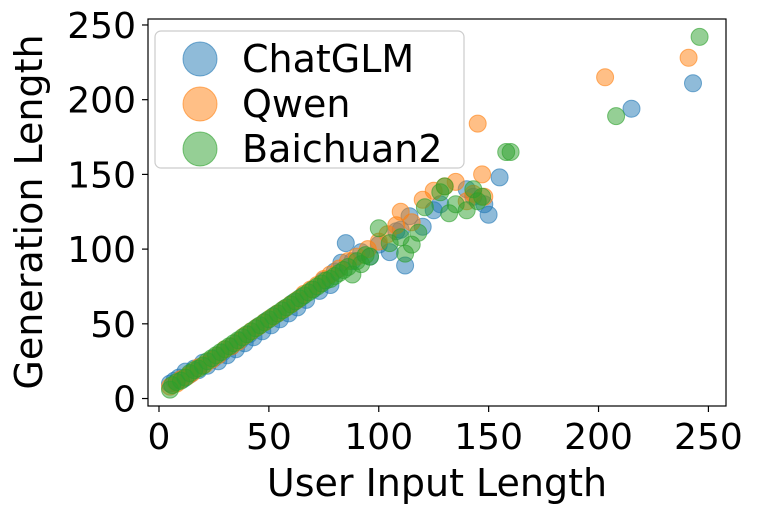  What do you see at coordinates (101, 175) in the screenshot?
I see `y-tick-label: 150` at bounding box center [101, 175].